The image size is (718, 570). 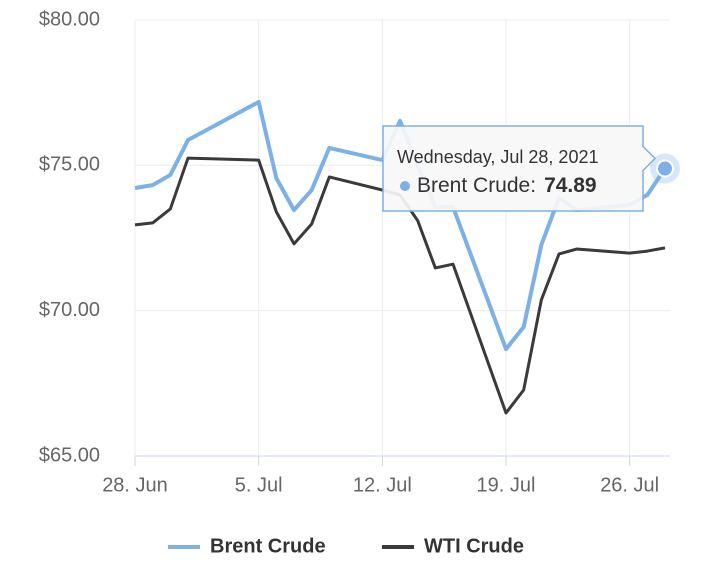 I want to click on y-tick-label: $75.00, so click(x=69, y=165).